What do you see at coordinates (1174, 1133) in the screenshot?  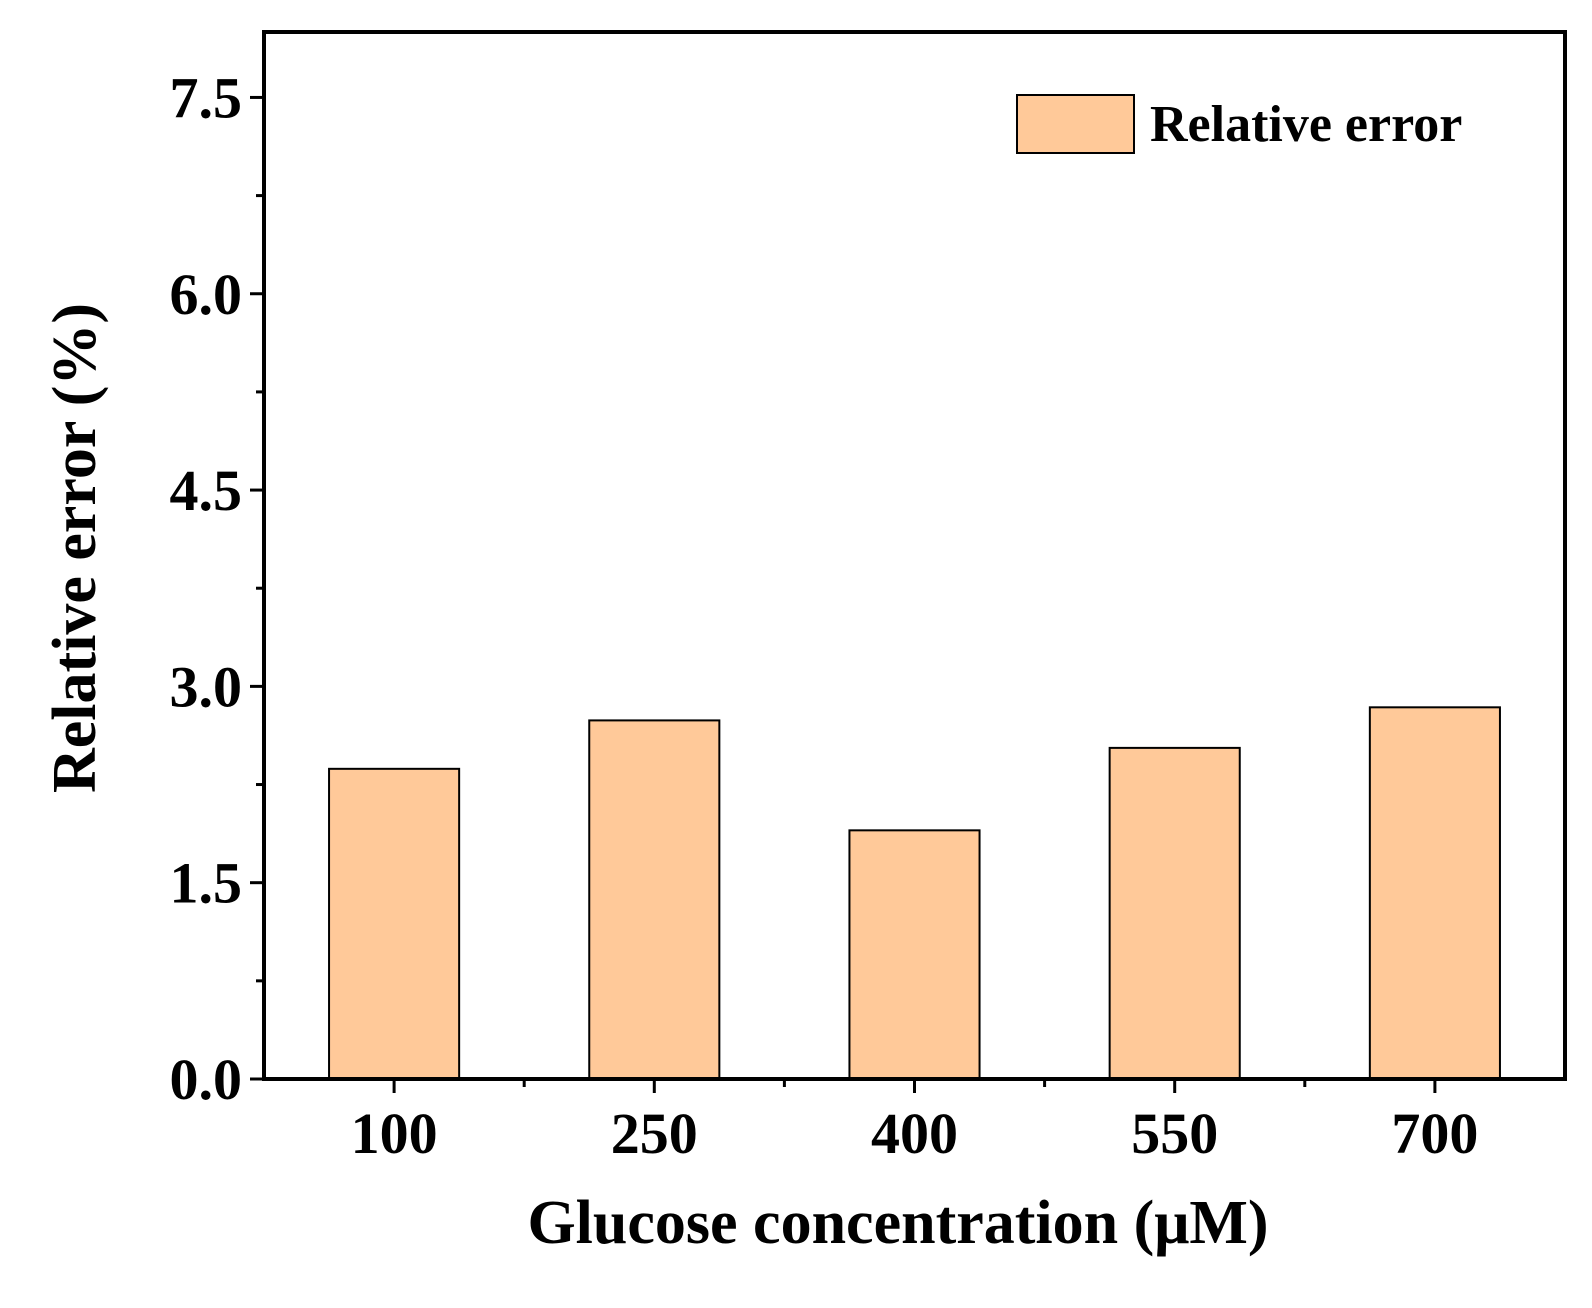 I see `x-tick-label: 550` at bounding box center [1174, 1133].